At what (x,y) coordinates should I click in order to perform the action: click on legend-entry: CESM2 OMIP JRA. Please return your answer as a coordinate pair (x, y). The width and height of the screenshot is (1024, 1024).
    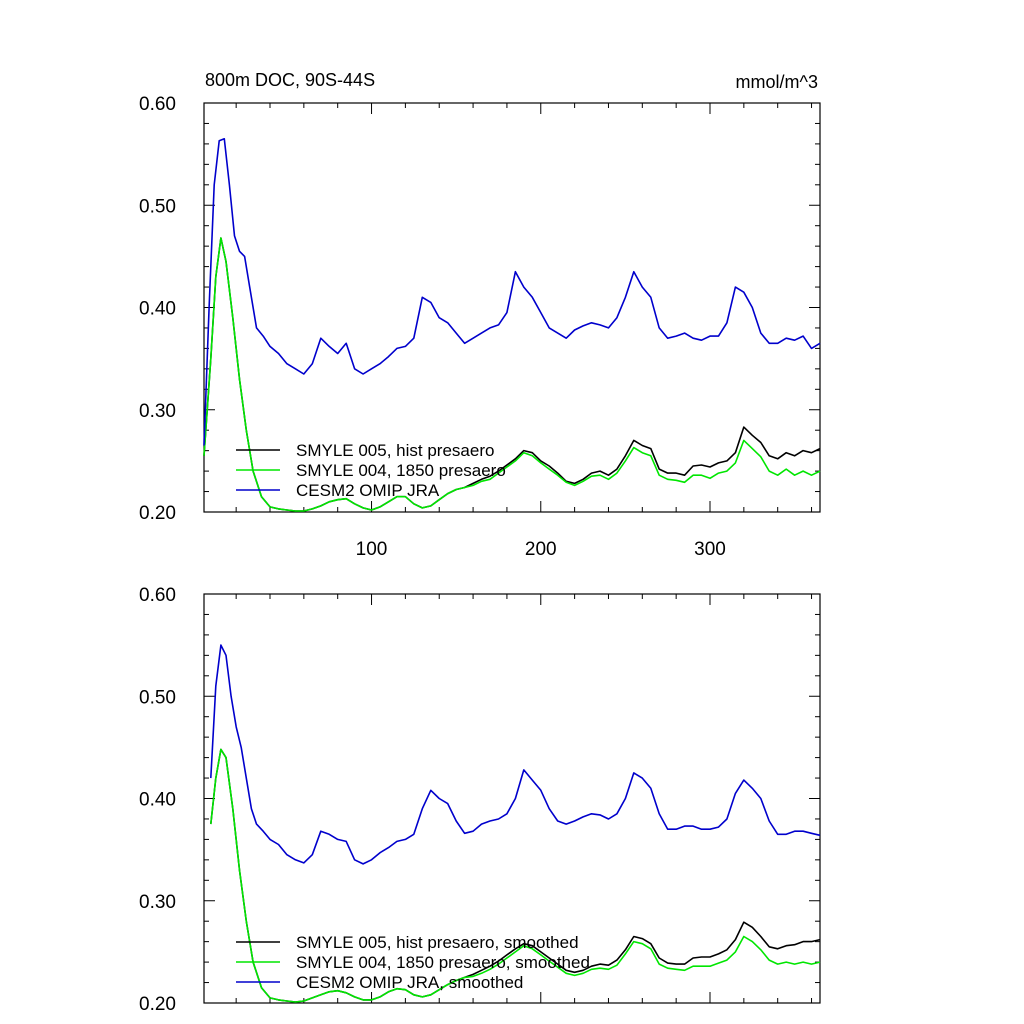
    Looking at the image, I should click on (368, 490).